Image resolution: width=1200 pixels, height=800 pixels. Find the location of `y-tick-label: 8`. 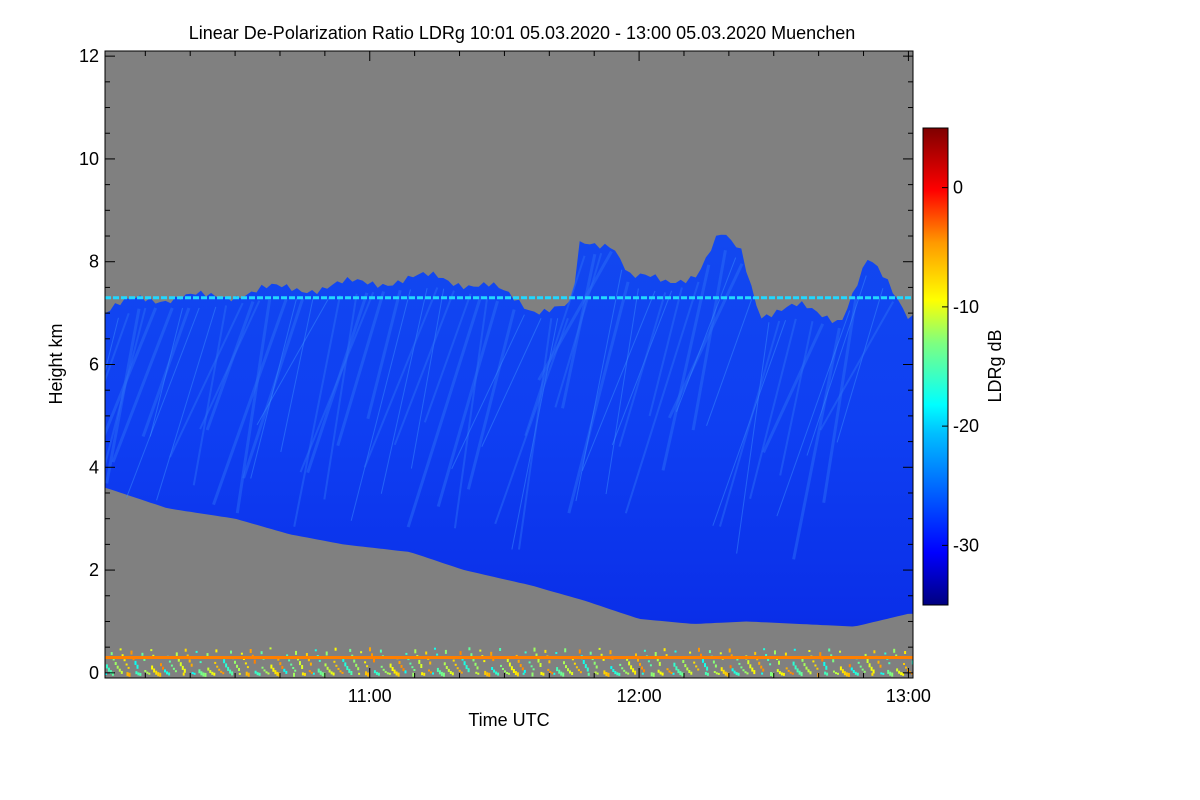

y-tick-label: 8 is located at coordinates (94, 262).